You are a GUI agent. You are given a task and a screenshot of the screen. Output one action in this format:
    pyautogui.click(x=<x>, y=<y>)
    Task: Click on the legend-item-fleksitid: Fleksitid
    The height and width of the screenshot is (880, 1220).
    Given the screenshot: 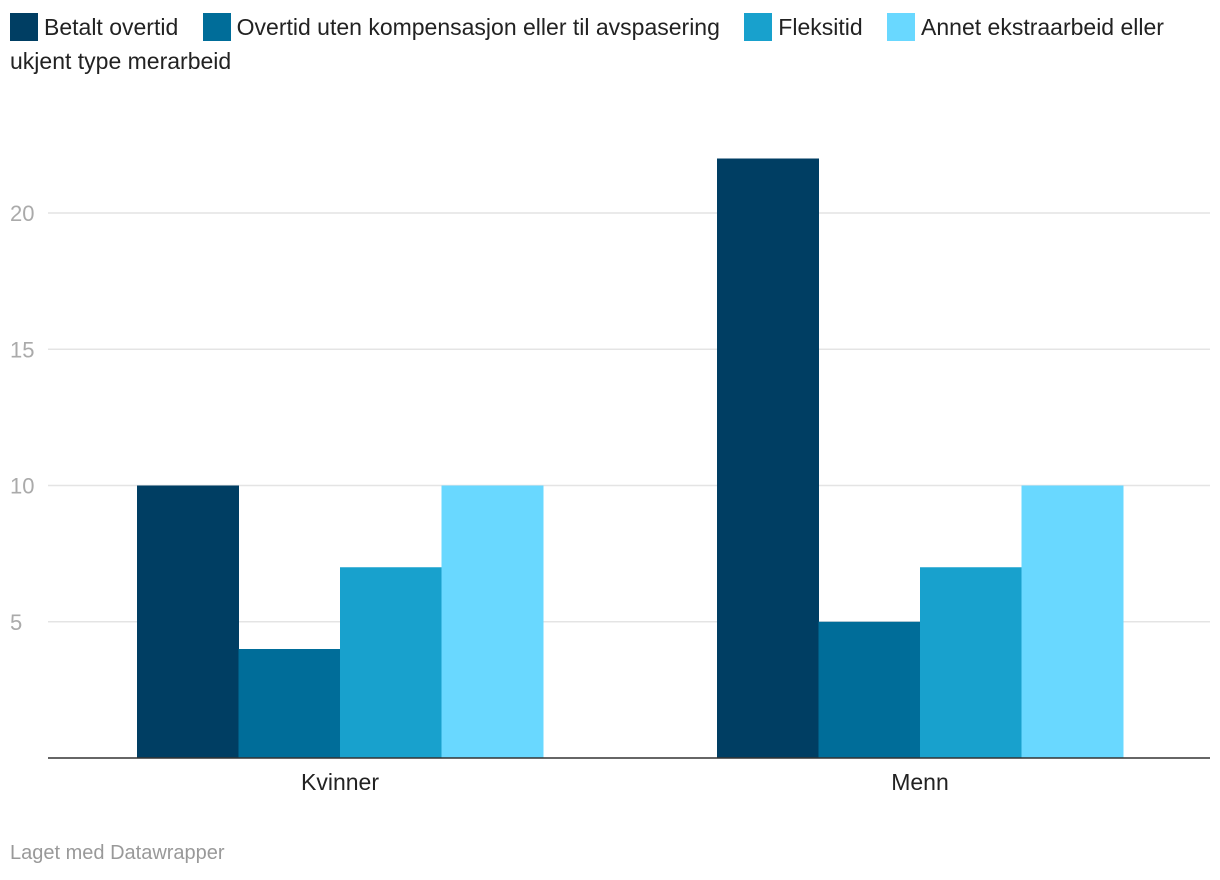 What is the action you would take?
    pyautogui.click(x=803, y=27)
    